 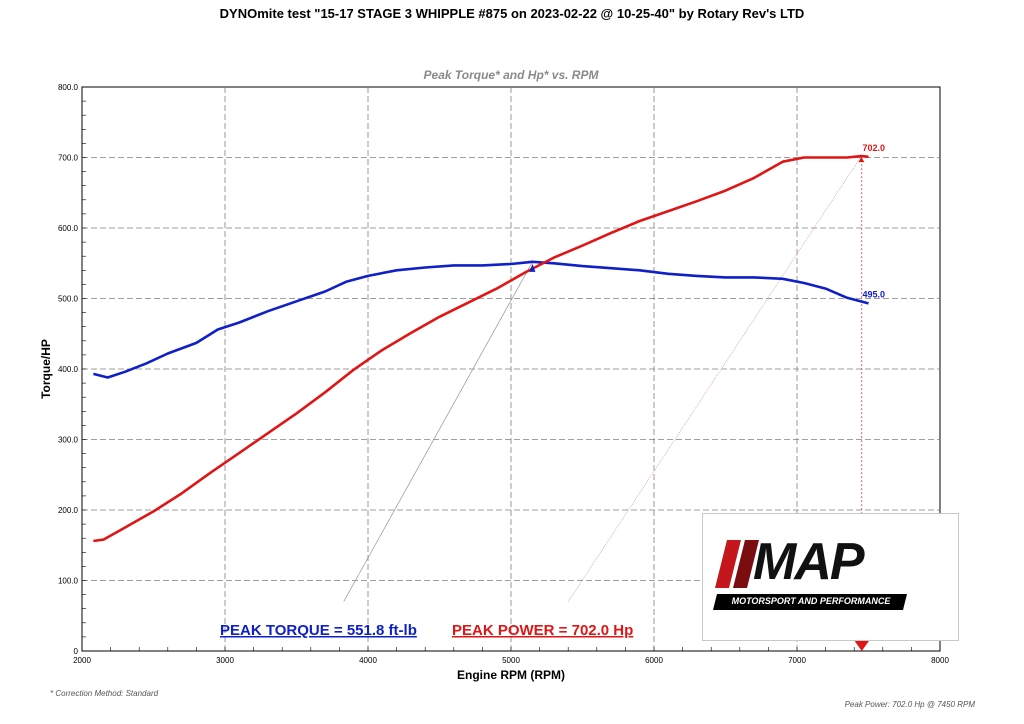 What do you see at coordinates (104, 693) in the screenshot?
I see `correction-footnote: * Correction Method: Standard` at bounding box center [104, 693].